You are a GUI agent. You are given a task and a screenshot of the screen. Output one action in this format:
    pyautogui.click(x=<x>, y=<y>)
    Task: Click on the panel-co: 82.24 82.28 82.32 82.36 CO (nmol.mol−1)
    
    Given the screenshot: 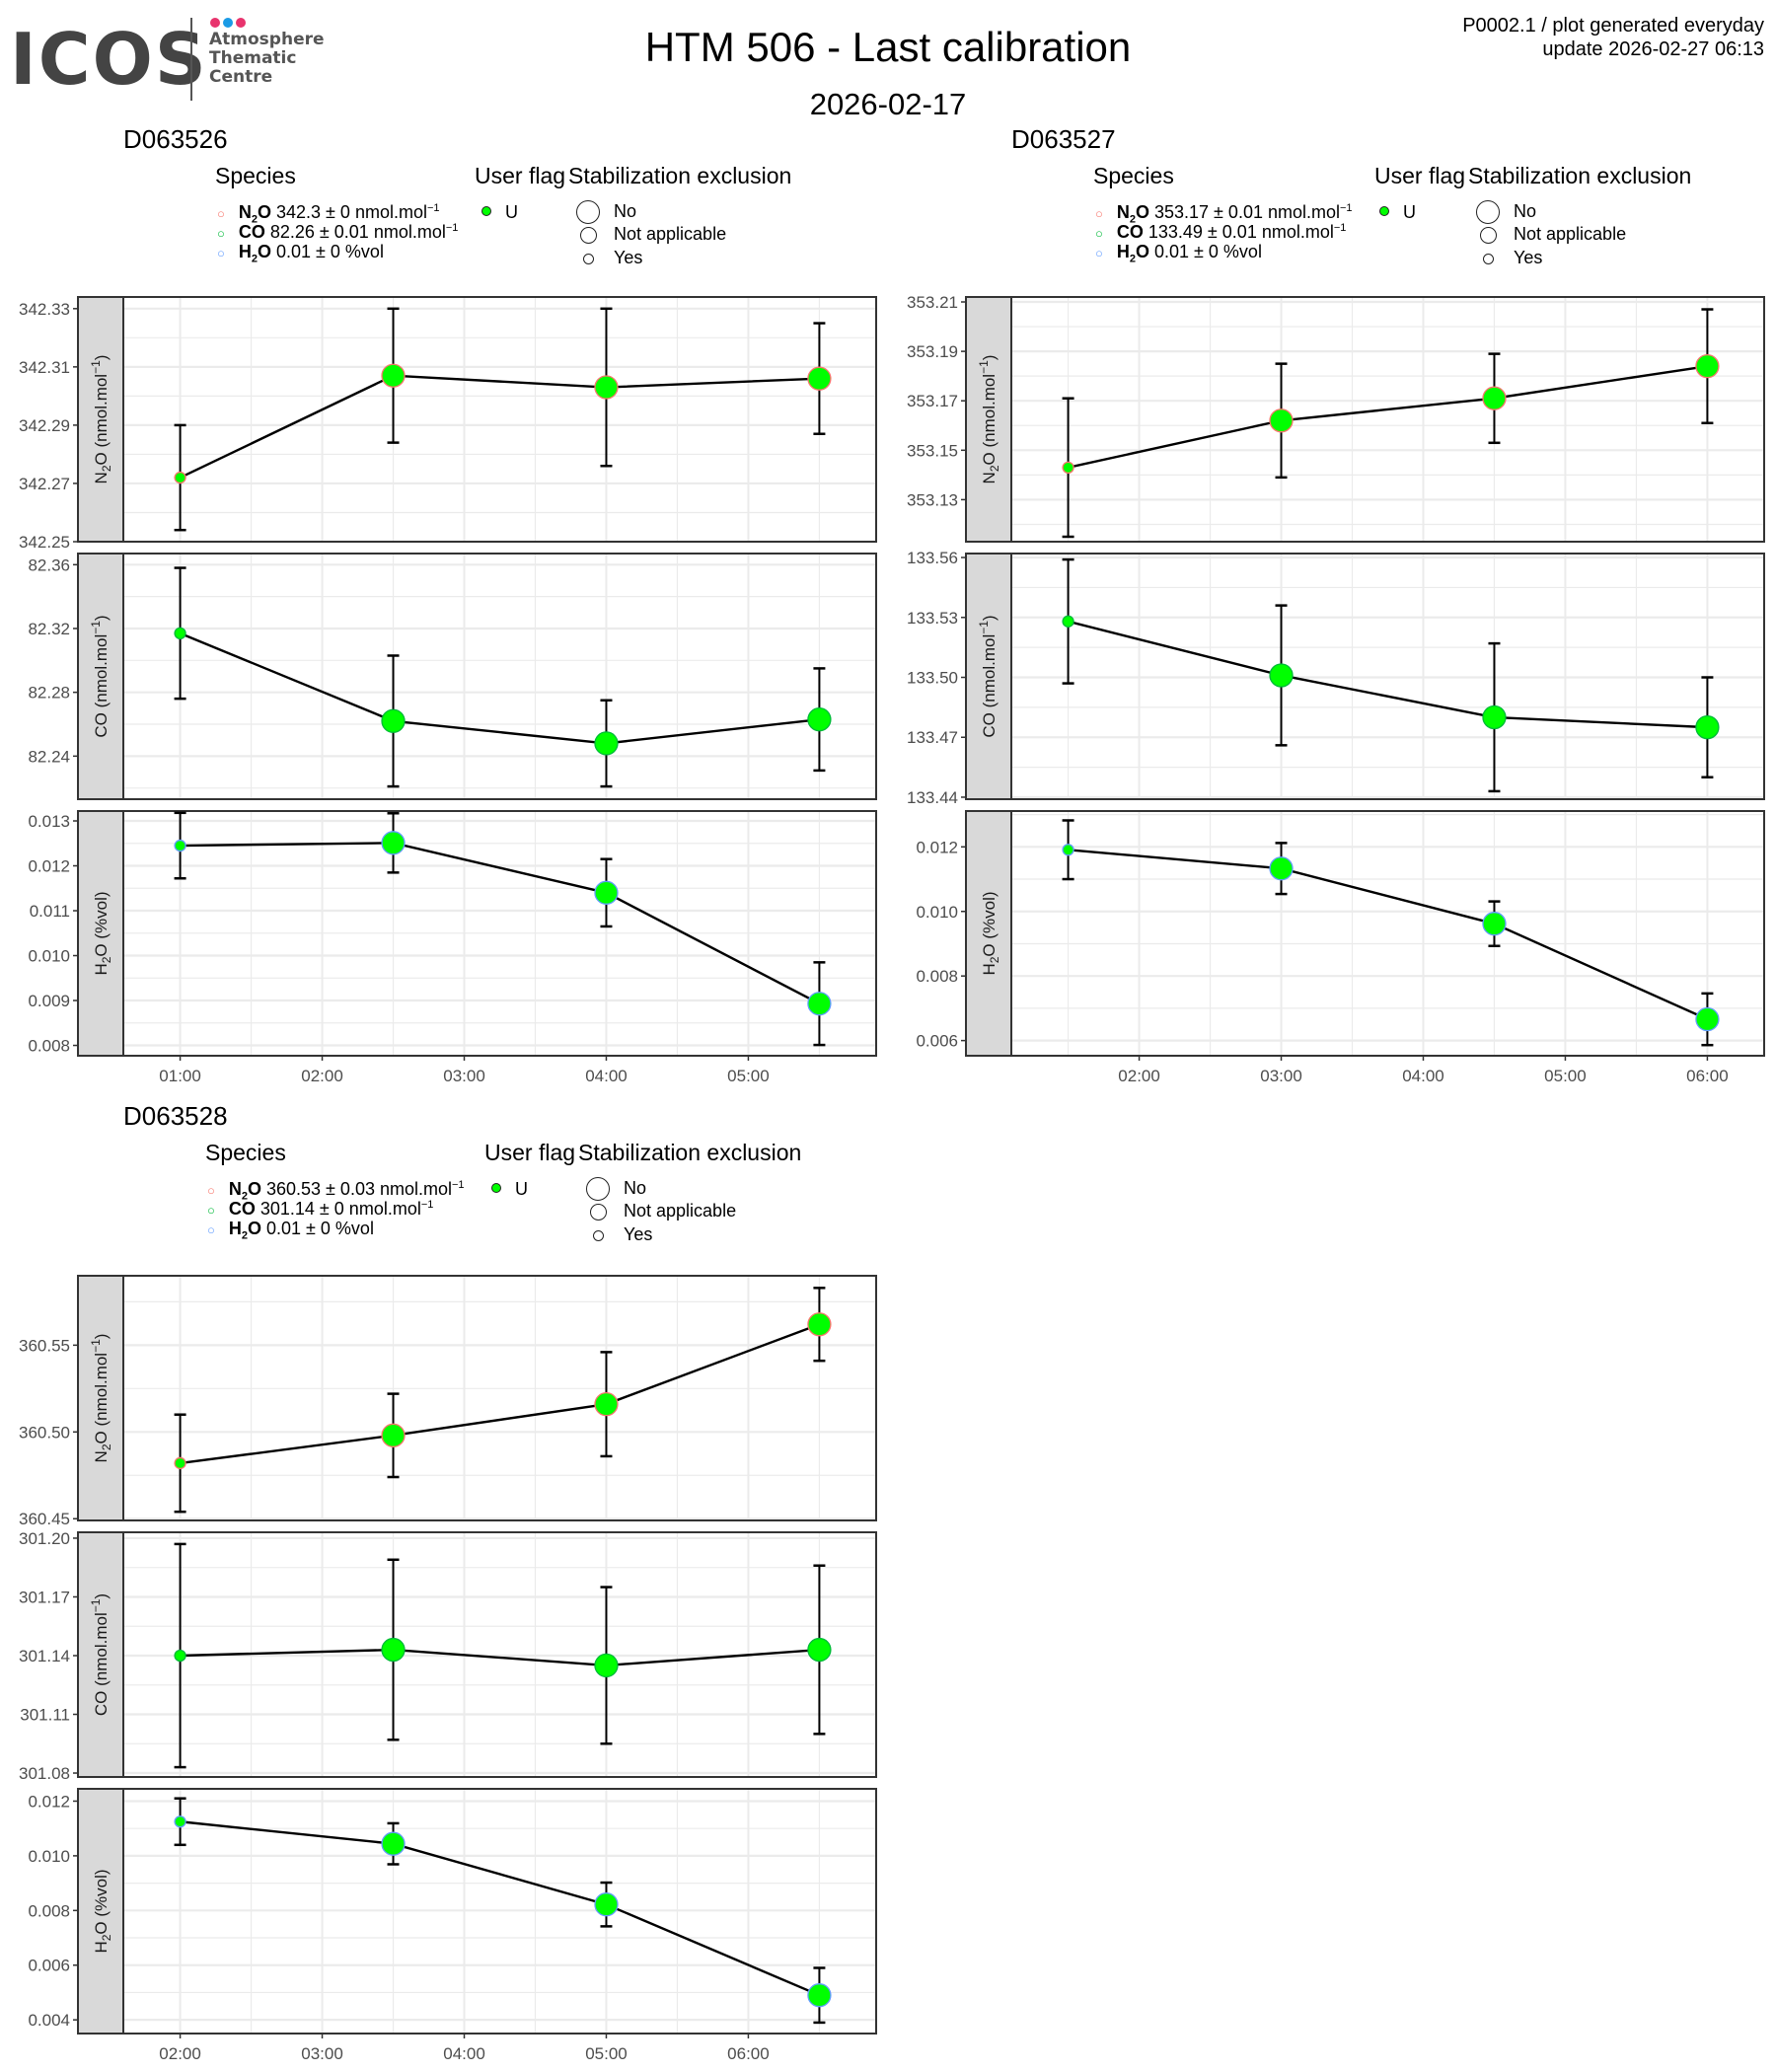 What is the action you would take?
    pyautogui.click(x=453, y=677)
    